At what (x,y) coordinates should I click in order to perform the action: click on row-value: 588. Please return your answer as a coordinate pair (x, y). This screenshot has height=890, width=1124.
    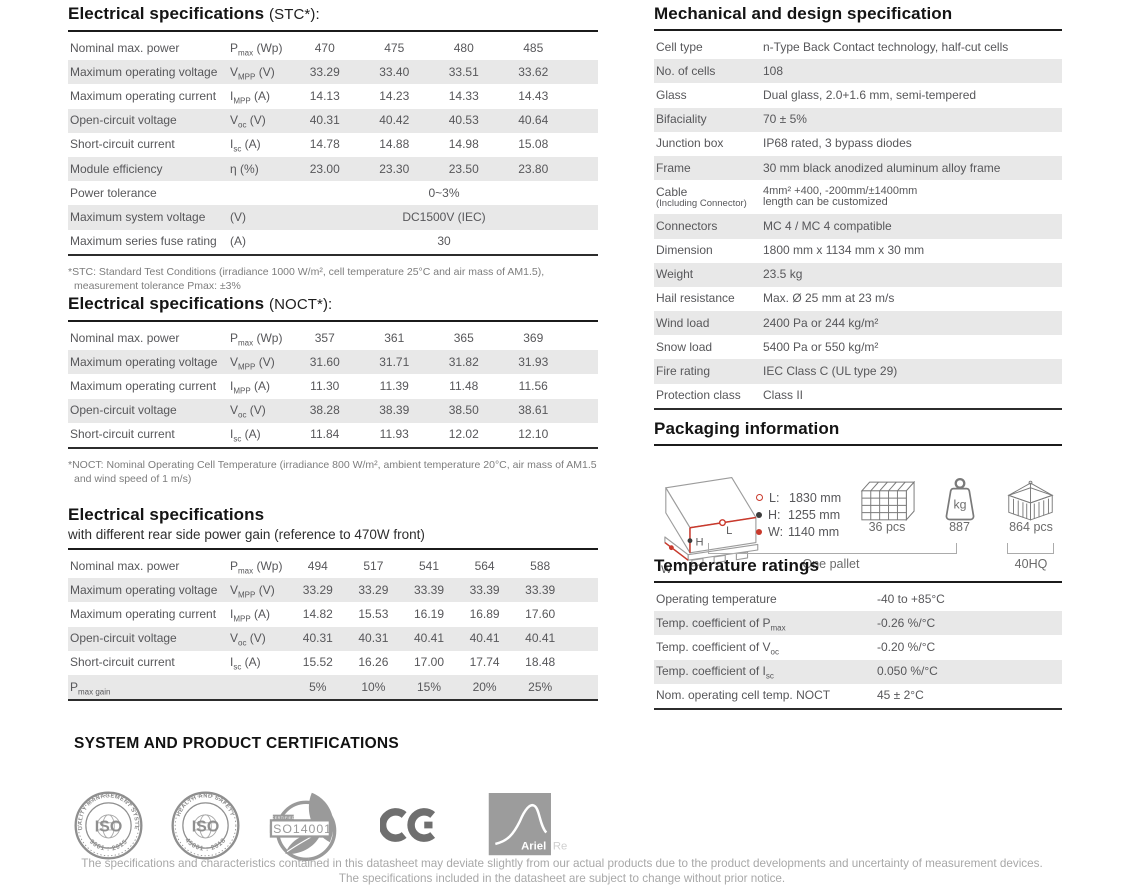
    Looking at the image, I should click on (540, 565).